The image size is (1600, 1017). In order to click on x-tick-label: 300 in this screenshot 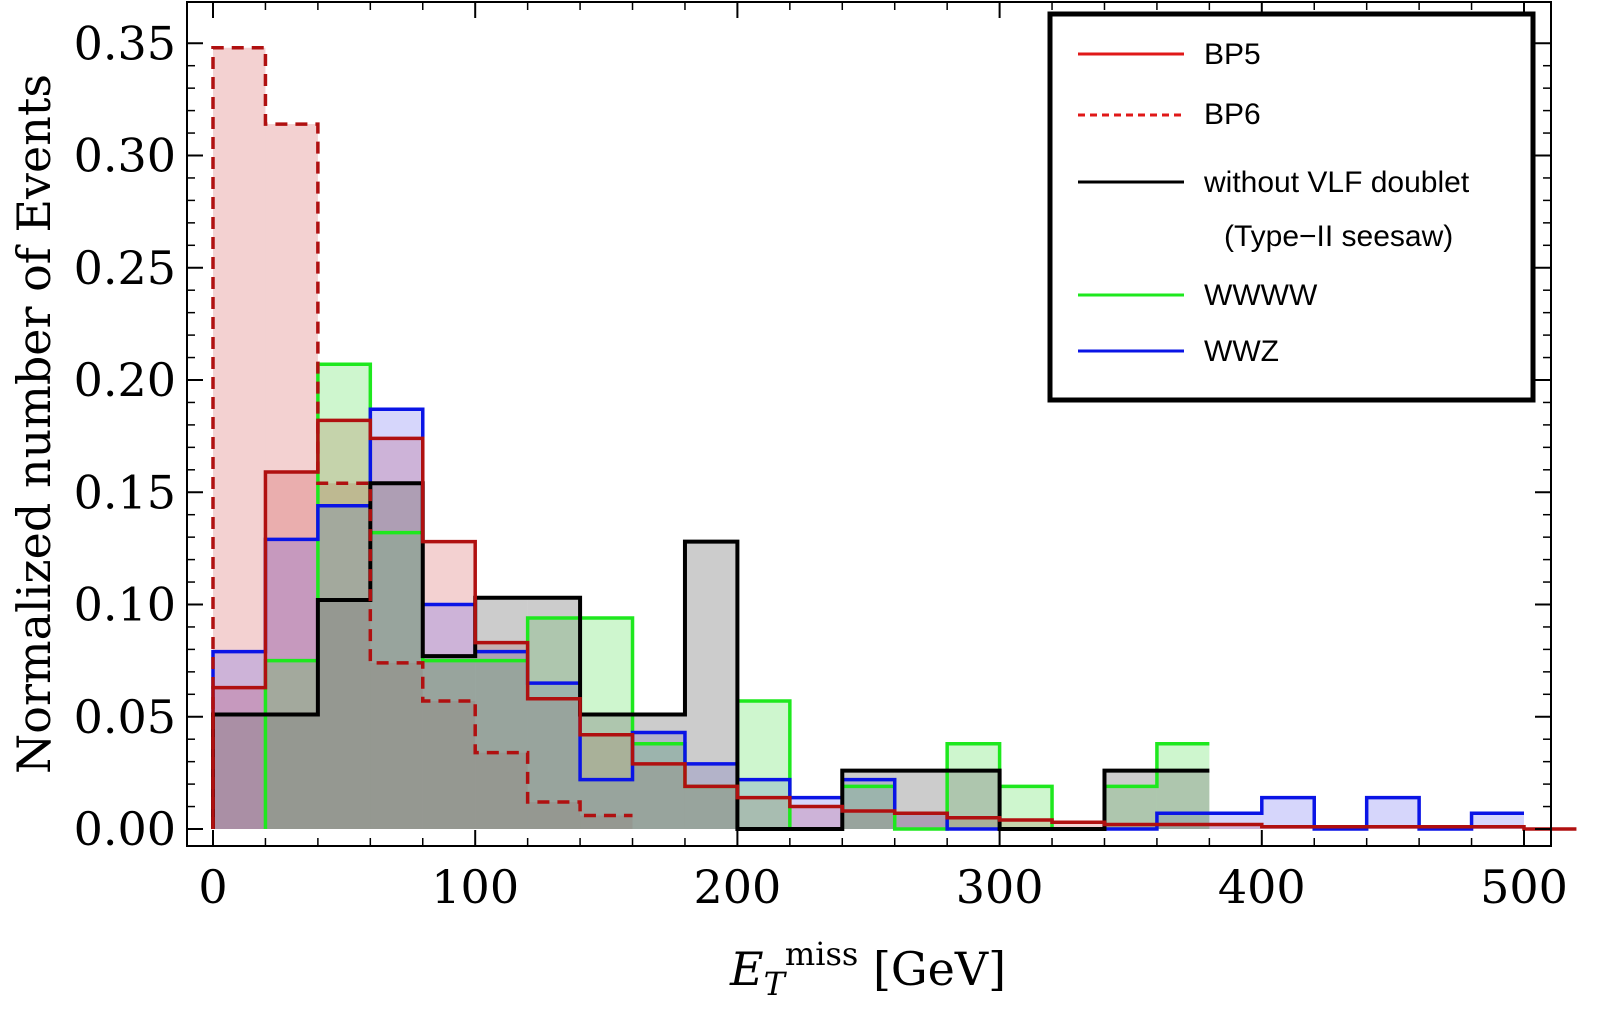, I will do `click(1000, 887)`.